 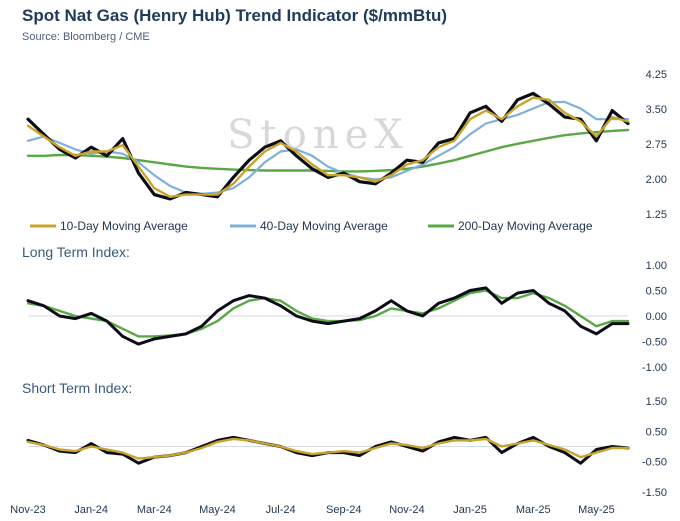 What do you see at coordinates (91, 510) in the screenshot?
I see `x-tick-label: Jan-24` at bounding box center [91, 510].